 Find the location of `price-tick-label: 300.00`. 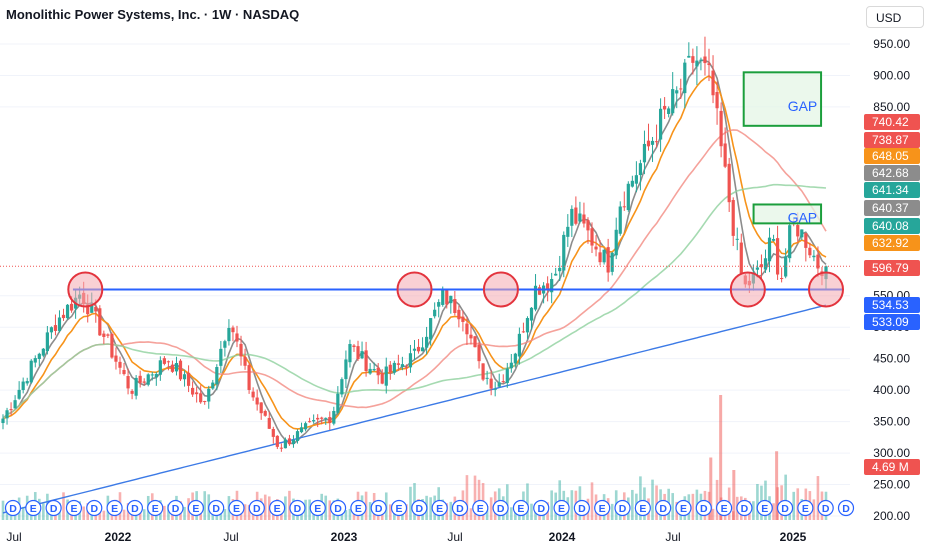

price-tick-label: 300.00 is located at coordinates (891, 453).